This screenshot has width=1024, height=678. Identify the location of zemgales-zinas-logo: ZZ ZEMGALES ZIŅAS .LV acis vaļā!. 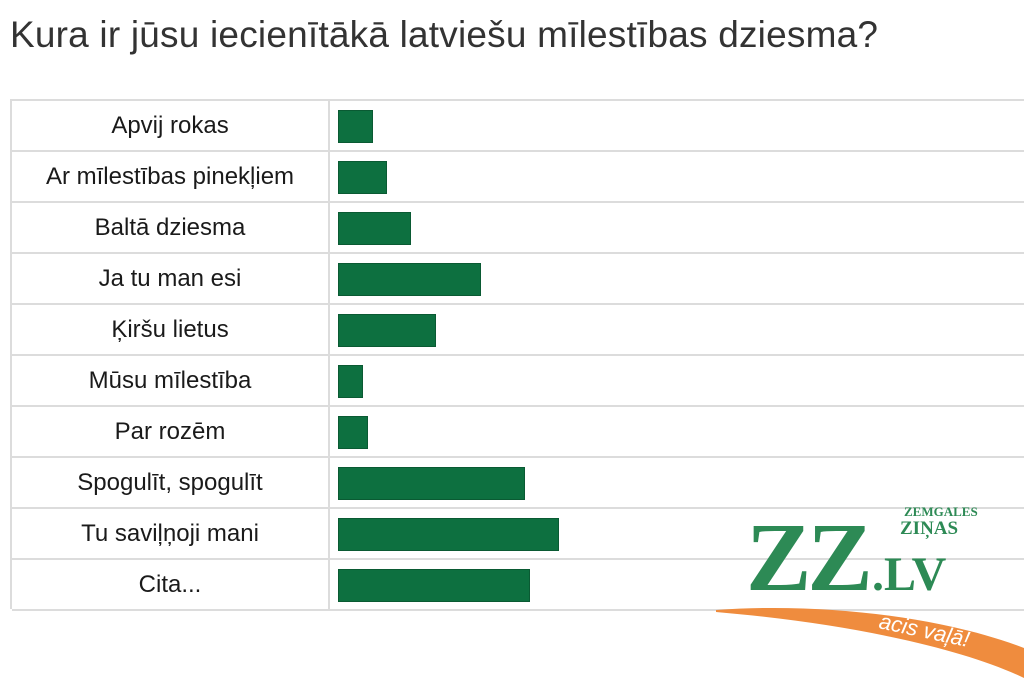
(870, 591).